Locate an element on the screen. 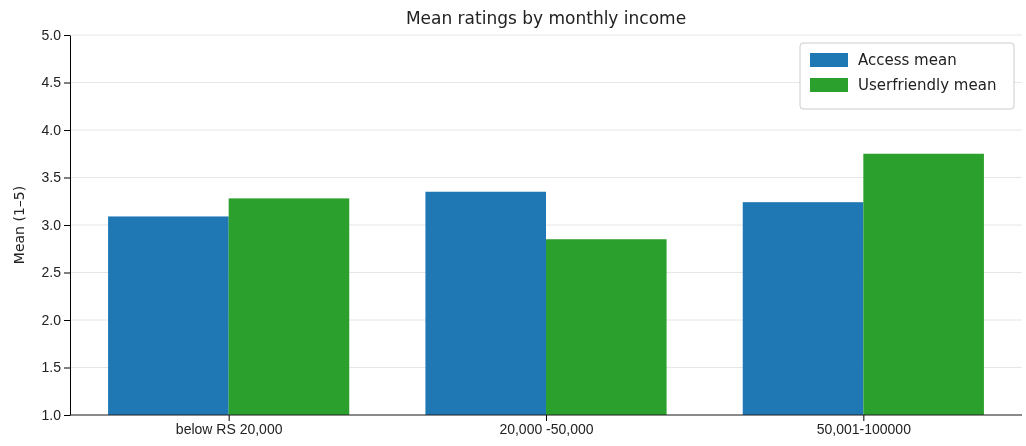 The height and width of the screenshot is (446, 1026). legend-label: Access mean is located at coordinates (907, 60).